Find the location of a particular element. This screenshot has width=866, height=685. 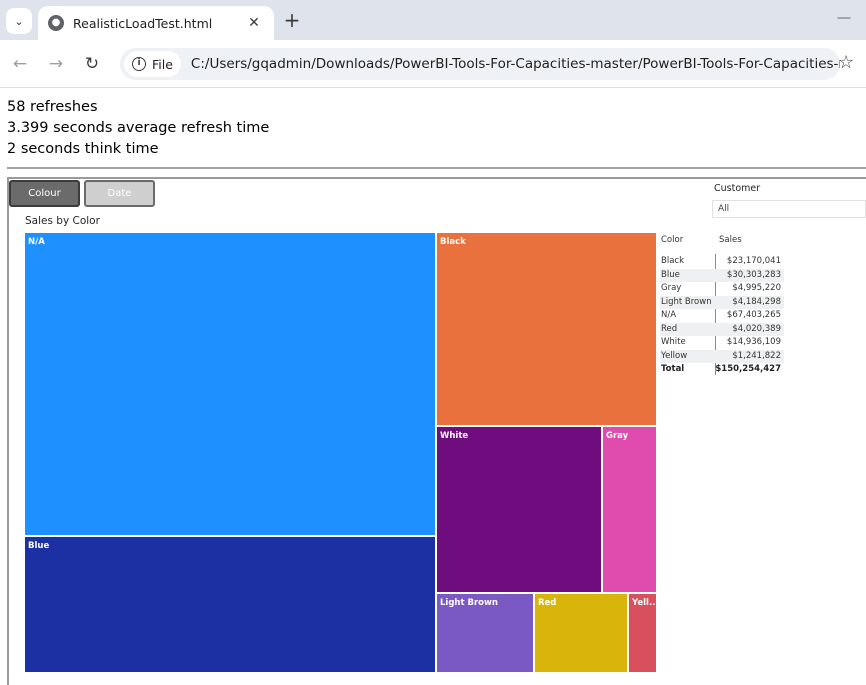

treemap-cell-light-brown: Light Brown is located at coordinates (485, 633).